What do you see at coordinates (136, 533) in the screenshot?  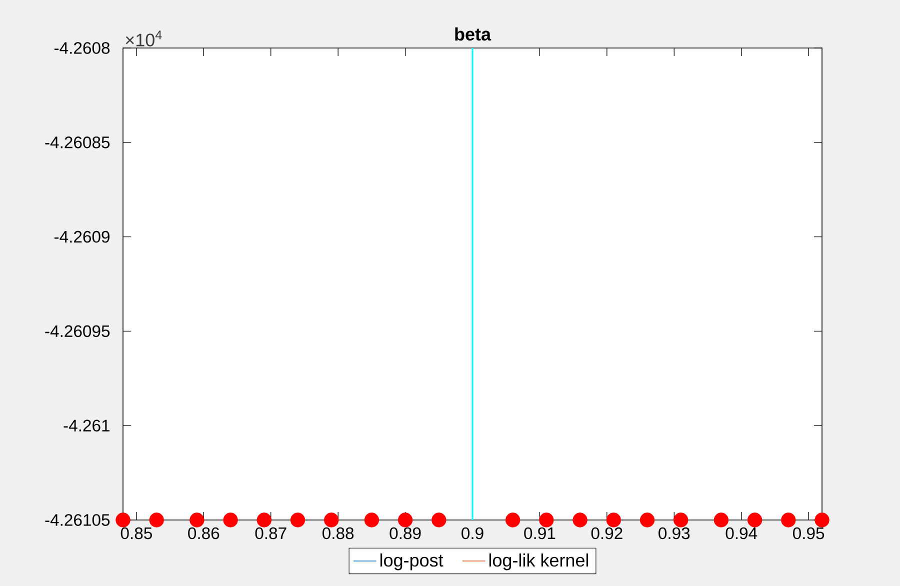 I see `x-tick-label: 0.85` at bounding box center [136, 533].